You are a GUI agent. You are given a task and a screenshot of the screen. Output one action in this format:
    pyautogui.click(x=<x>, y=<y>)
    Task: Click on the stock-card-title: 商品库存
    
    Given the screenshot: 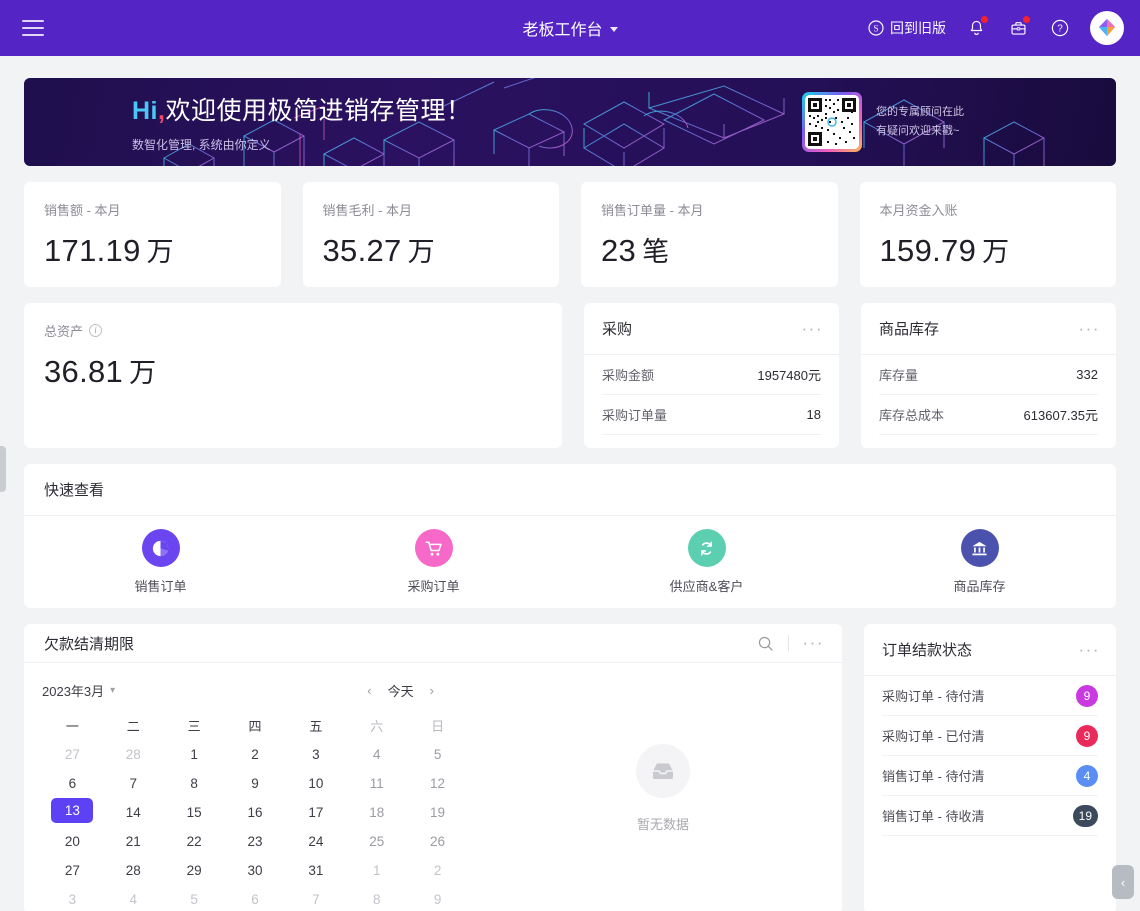 What is the action you would take?
    pyautogui.click(x=909, y=329)
    